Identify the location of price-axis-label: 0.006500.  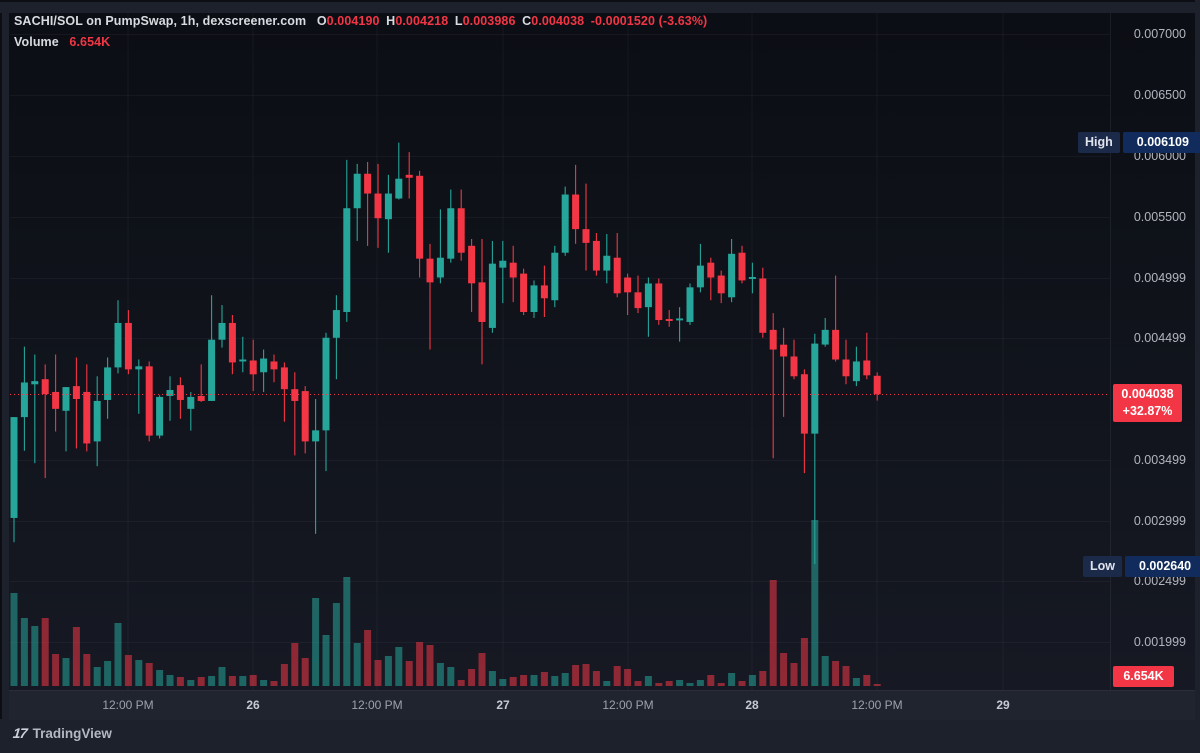
(1159, 95).